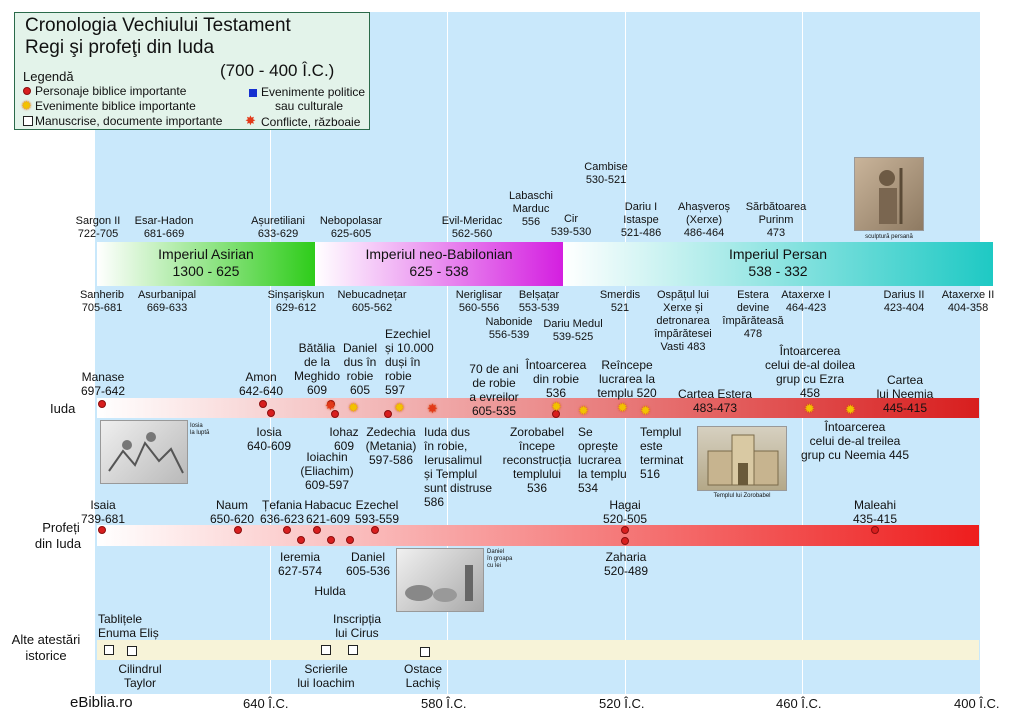 This screenshot has width=1024, height=724. Describe the element at coordinates (58, 543) in the screenshot. I see `row-label-profeti-2: din Iuda` at that location.